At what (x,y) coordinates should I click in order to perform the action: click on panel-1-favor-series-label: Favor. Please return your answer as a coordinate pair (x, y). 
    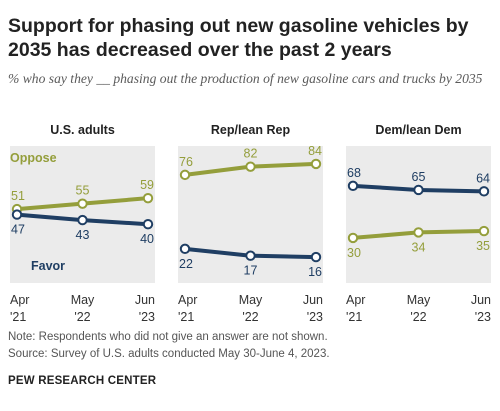
    Looking at the image, I should click on (48, 266).